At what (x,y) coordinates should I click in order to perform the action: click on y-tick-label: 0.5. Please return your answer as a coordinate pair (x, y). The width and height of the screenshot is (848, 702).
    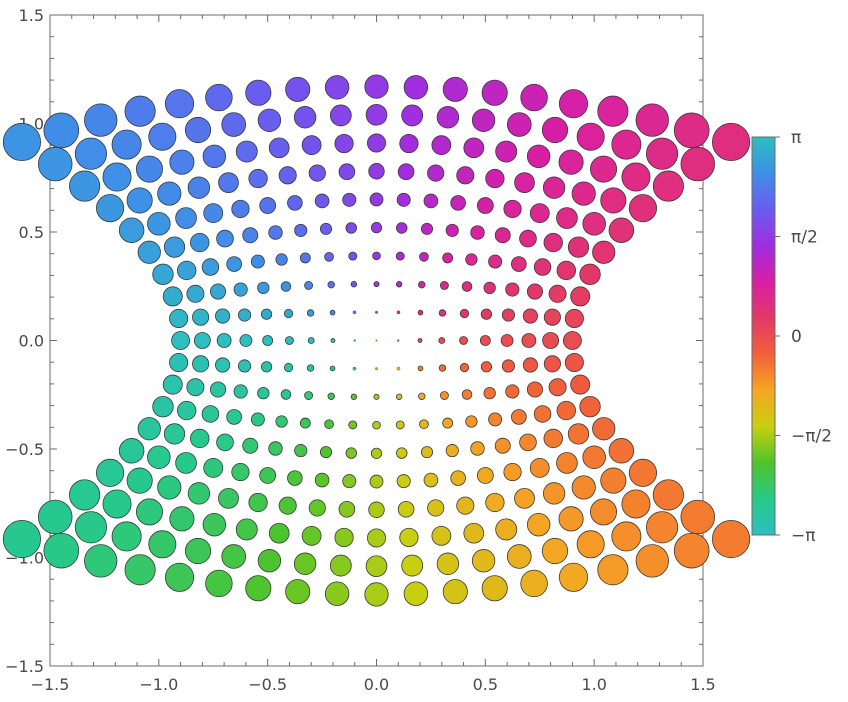
    Looking at the image, I should click on (31, 232).